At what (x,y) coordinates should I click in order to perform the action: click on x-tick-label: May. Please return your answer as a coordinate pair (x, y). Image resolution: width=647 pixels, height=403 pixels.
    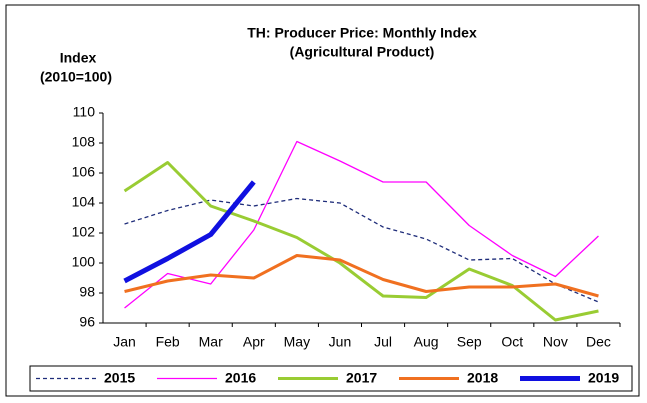
    Looking at the image, I should click on (297, 342).